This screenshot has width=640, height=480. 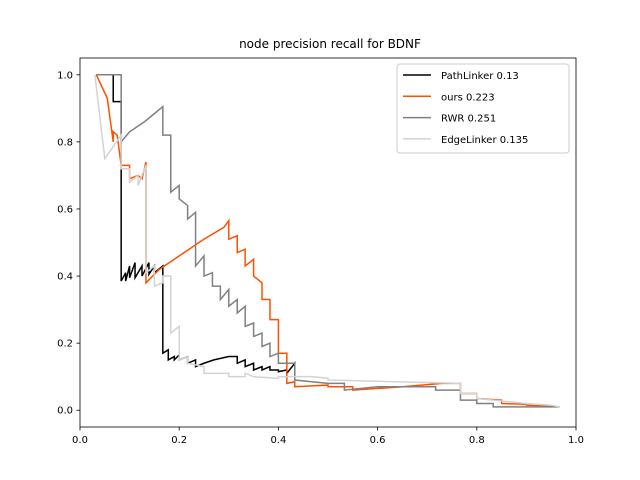 What do you see at coordinates (80, 440) in the screenshot?
I see `x-tick-label: 0.0` at bounding box center [80, 440].